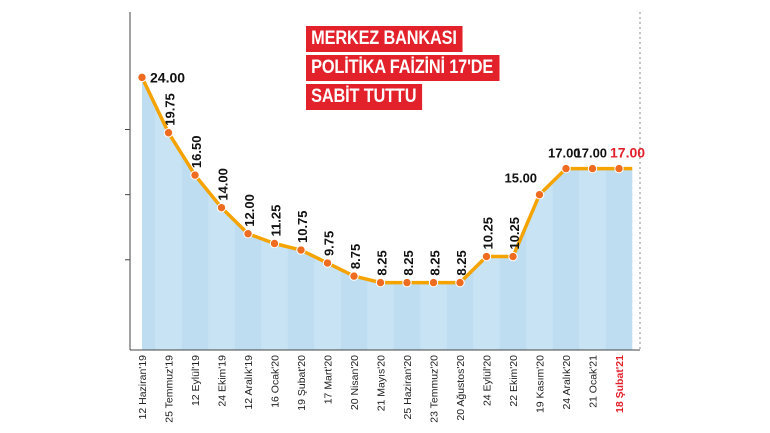 The image size is (770, 433). I want to click on x-tick-label: 22 Ekim'20, so click(514, 381).